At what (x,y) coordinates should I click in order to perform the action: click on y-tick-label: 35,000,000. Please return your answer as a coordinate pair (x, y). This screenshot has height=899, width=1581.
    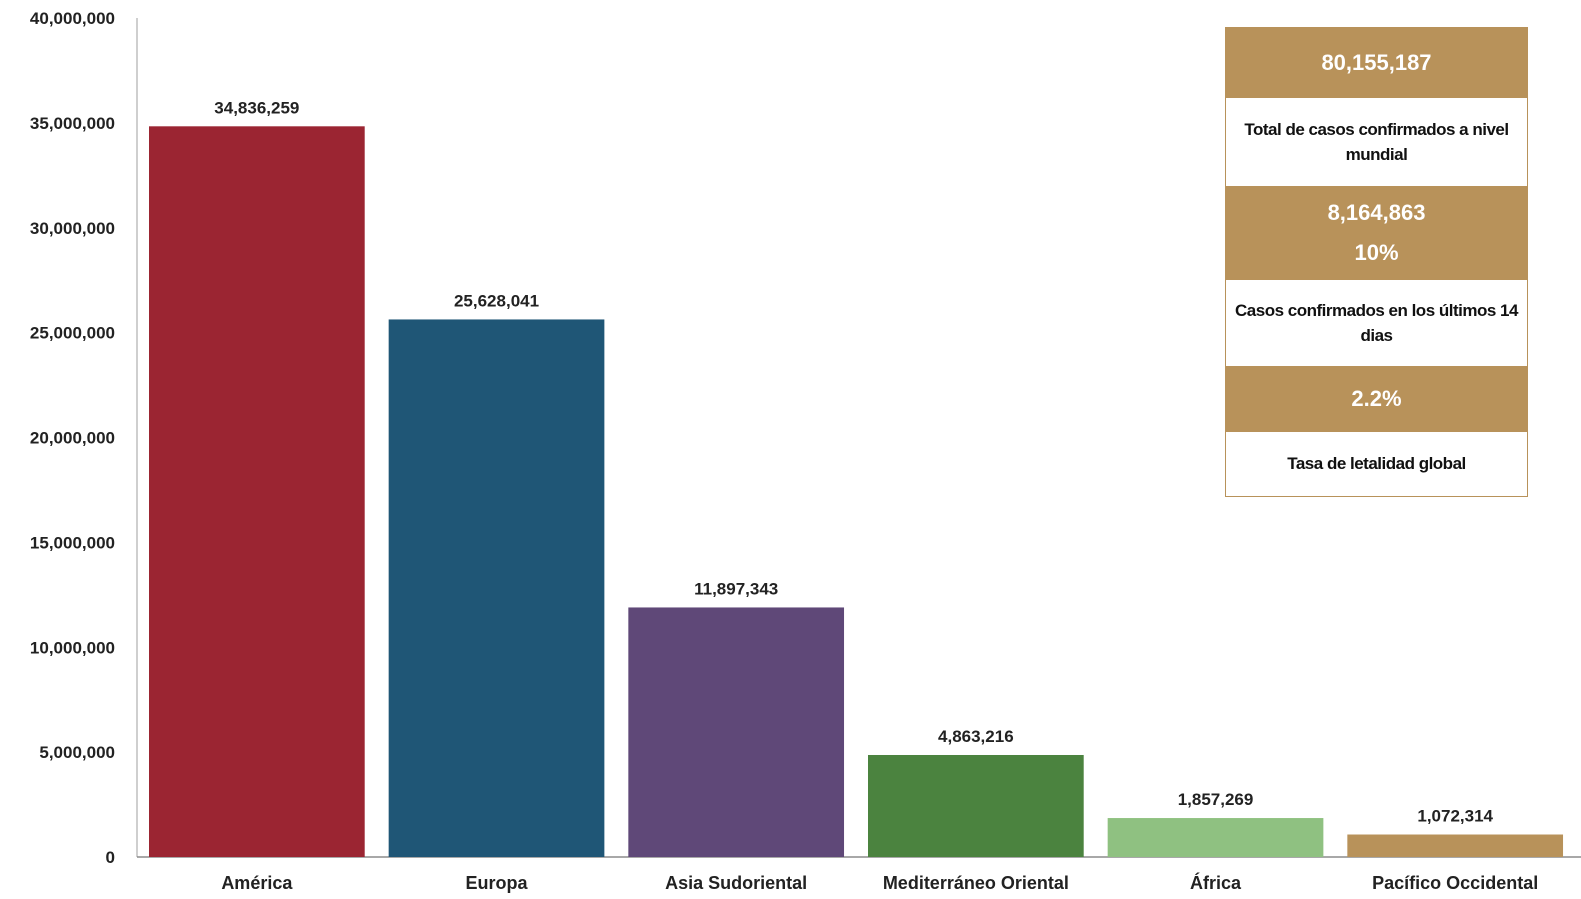
    Looking at the image, I should click on (72, 123).